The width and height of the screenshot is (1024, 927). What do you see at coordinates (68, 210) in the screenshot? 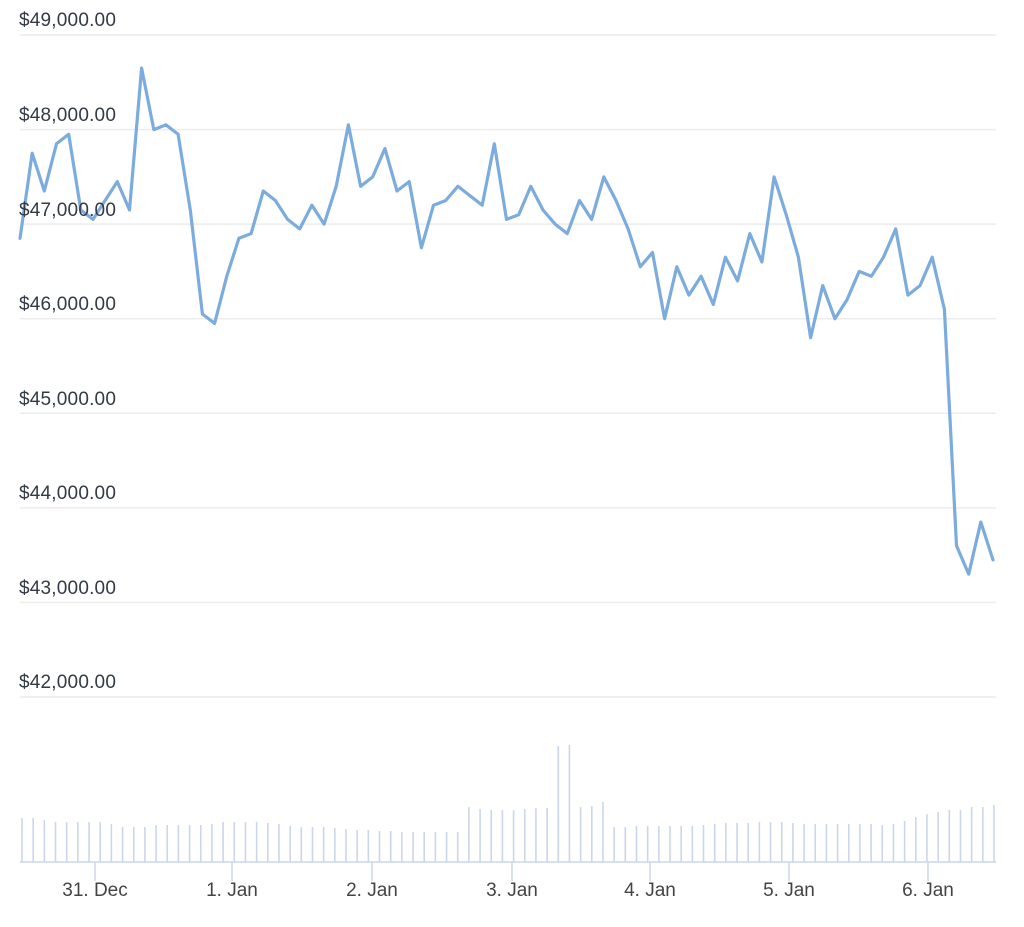
I see `y-tick-label: $47,000.00` at bounding box center [68, 210].